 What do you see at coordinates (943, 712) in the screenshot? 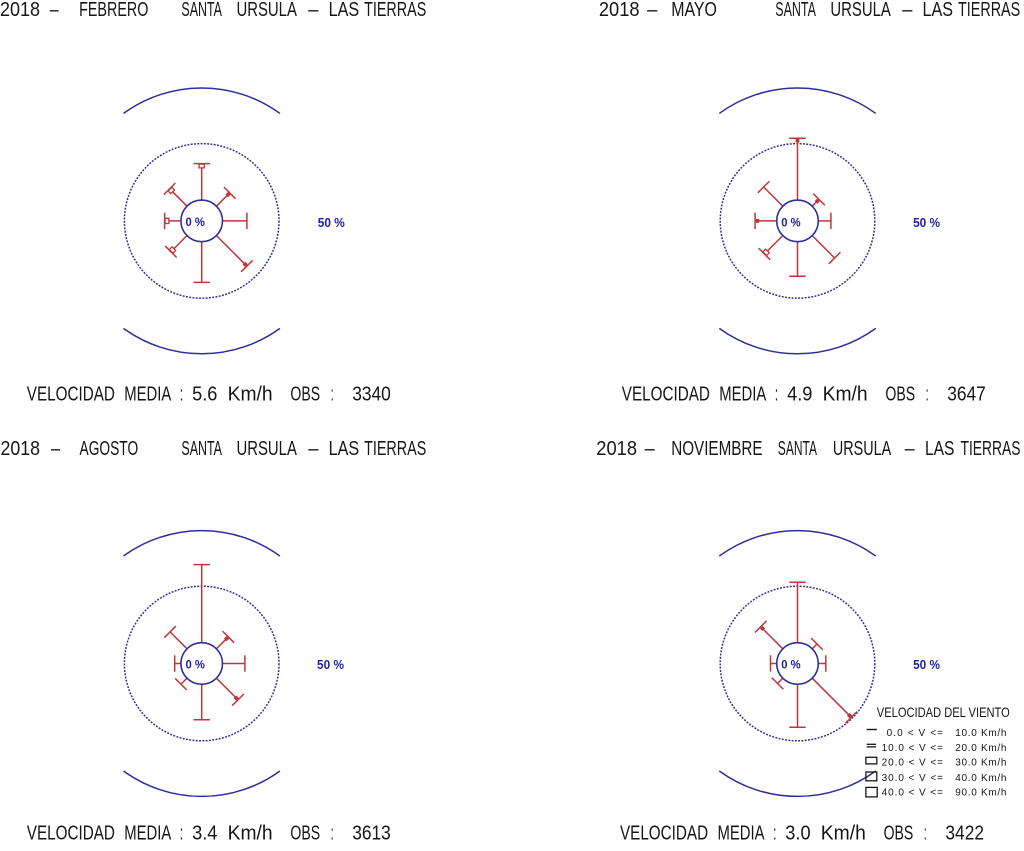
I see `svg-text: VELOCIDAD DEL VIENTO` at bounding box center [943, 712].